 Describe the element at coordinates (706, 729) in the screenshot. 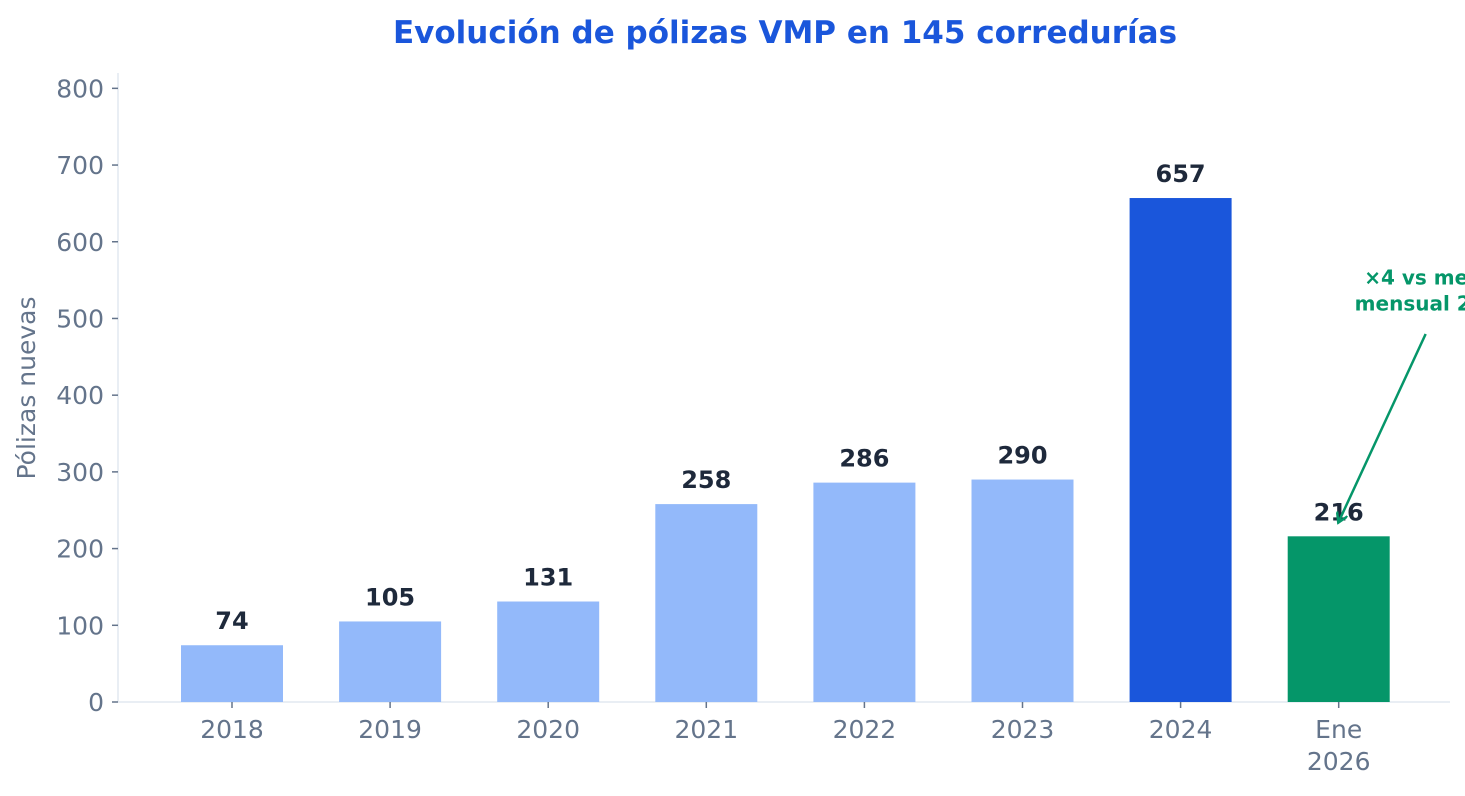

I see `x-tick-label: 2021` at that location.